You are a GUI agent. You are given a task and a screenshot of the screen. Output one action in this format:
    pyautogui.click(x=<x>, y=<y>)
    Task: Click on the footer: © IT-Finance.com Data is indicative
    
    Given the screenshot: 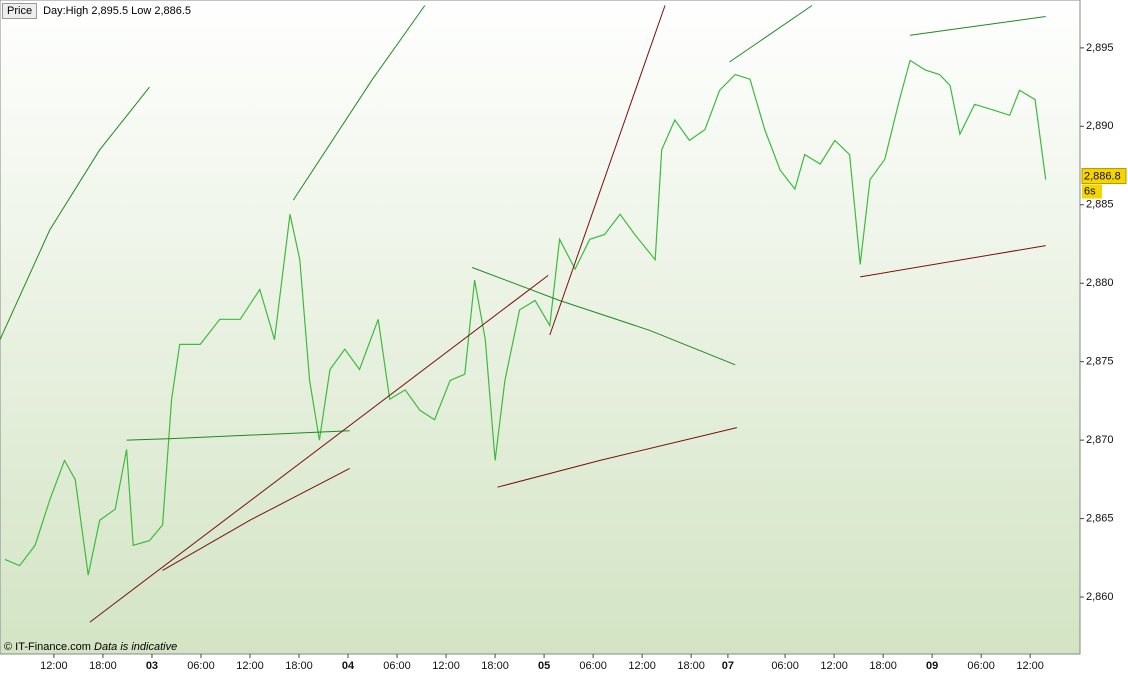 What is the action you would take?
    pyautogui.click(x=90, y=647)
    